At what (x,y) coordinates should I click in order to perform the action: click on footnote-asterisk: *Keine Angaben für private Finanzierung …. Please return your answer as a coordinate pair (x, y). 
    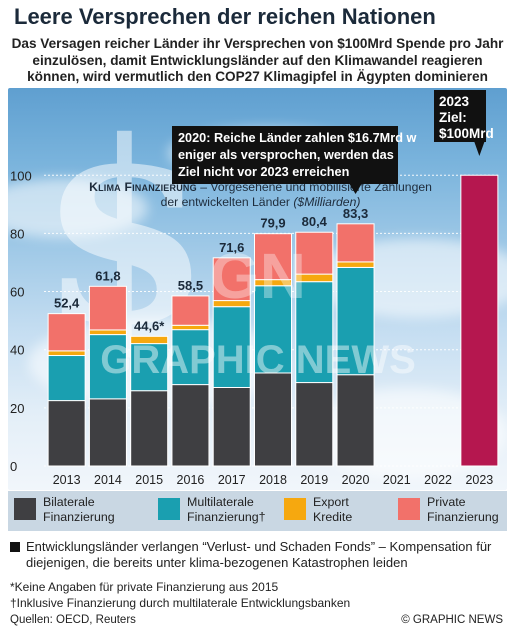
    Looking at the image, I should click on (144, 587).